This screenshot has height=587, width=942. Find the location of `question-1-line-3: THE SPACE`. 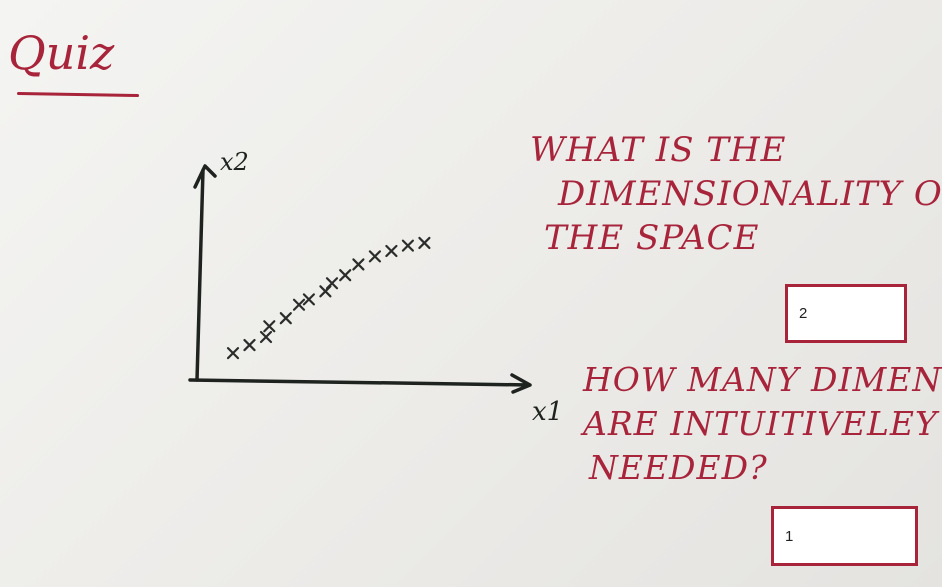

question-1-line-3: THE SPACE is located at coordinates (652, 238).